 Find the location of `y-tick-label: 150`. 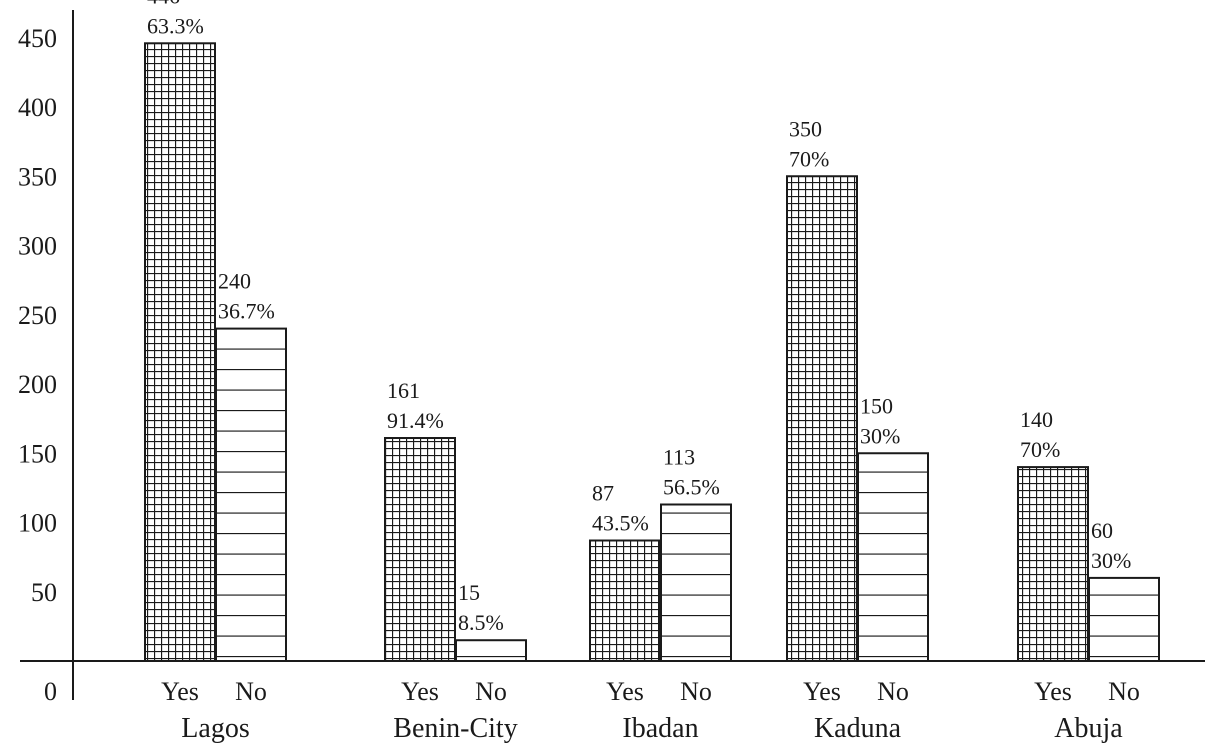

y-tick-label: 150 is located at coordinates (37, 453).